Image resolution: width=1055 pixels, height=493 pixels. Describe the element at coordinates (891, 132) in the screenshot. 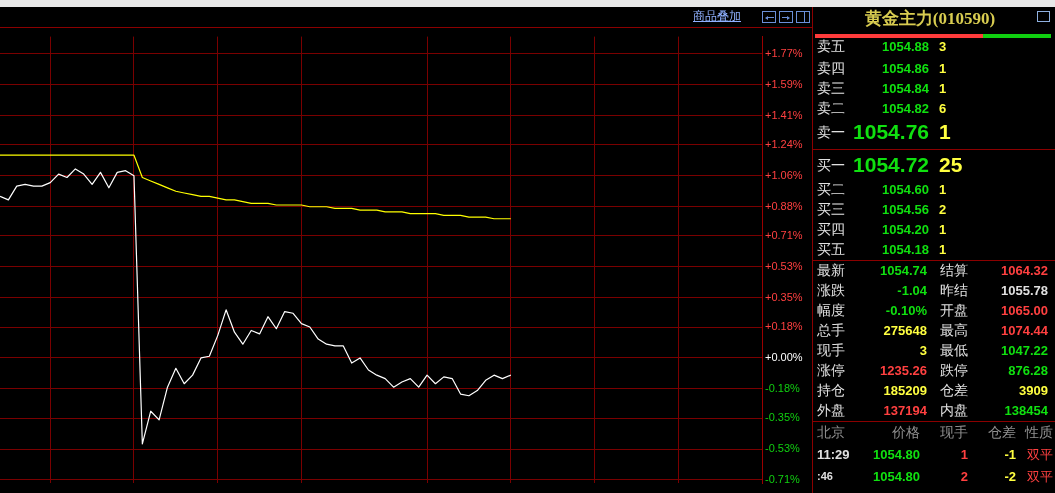

I see `text: 1054.76` at that location.